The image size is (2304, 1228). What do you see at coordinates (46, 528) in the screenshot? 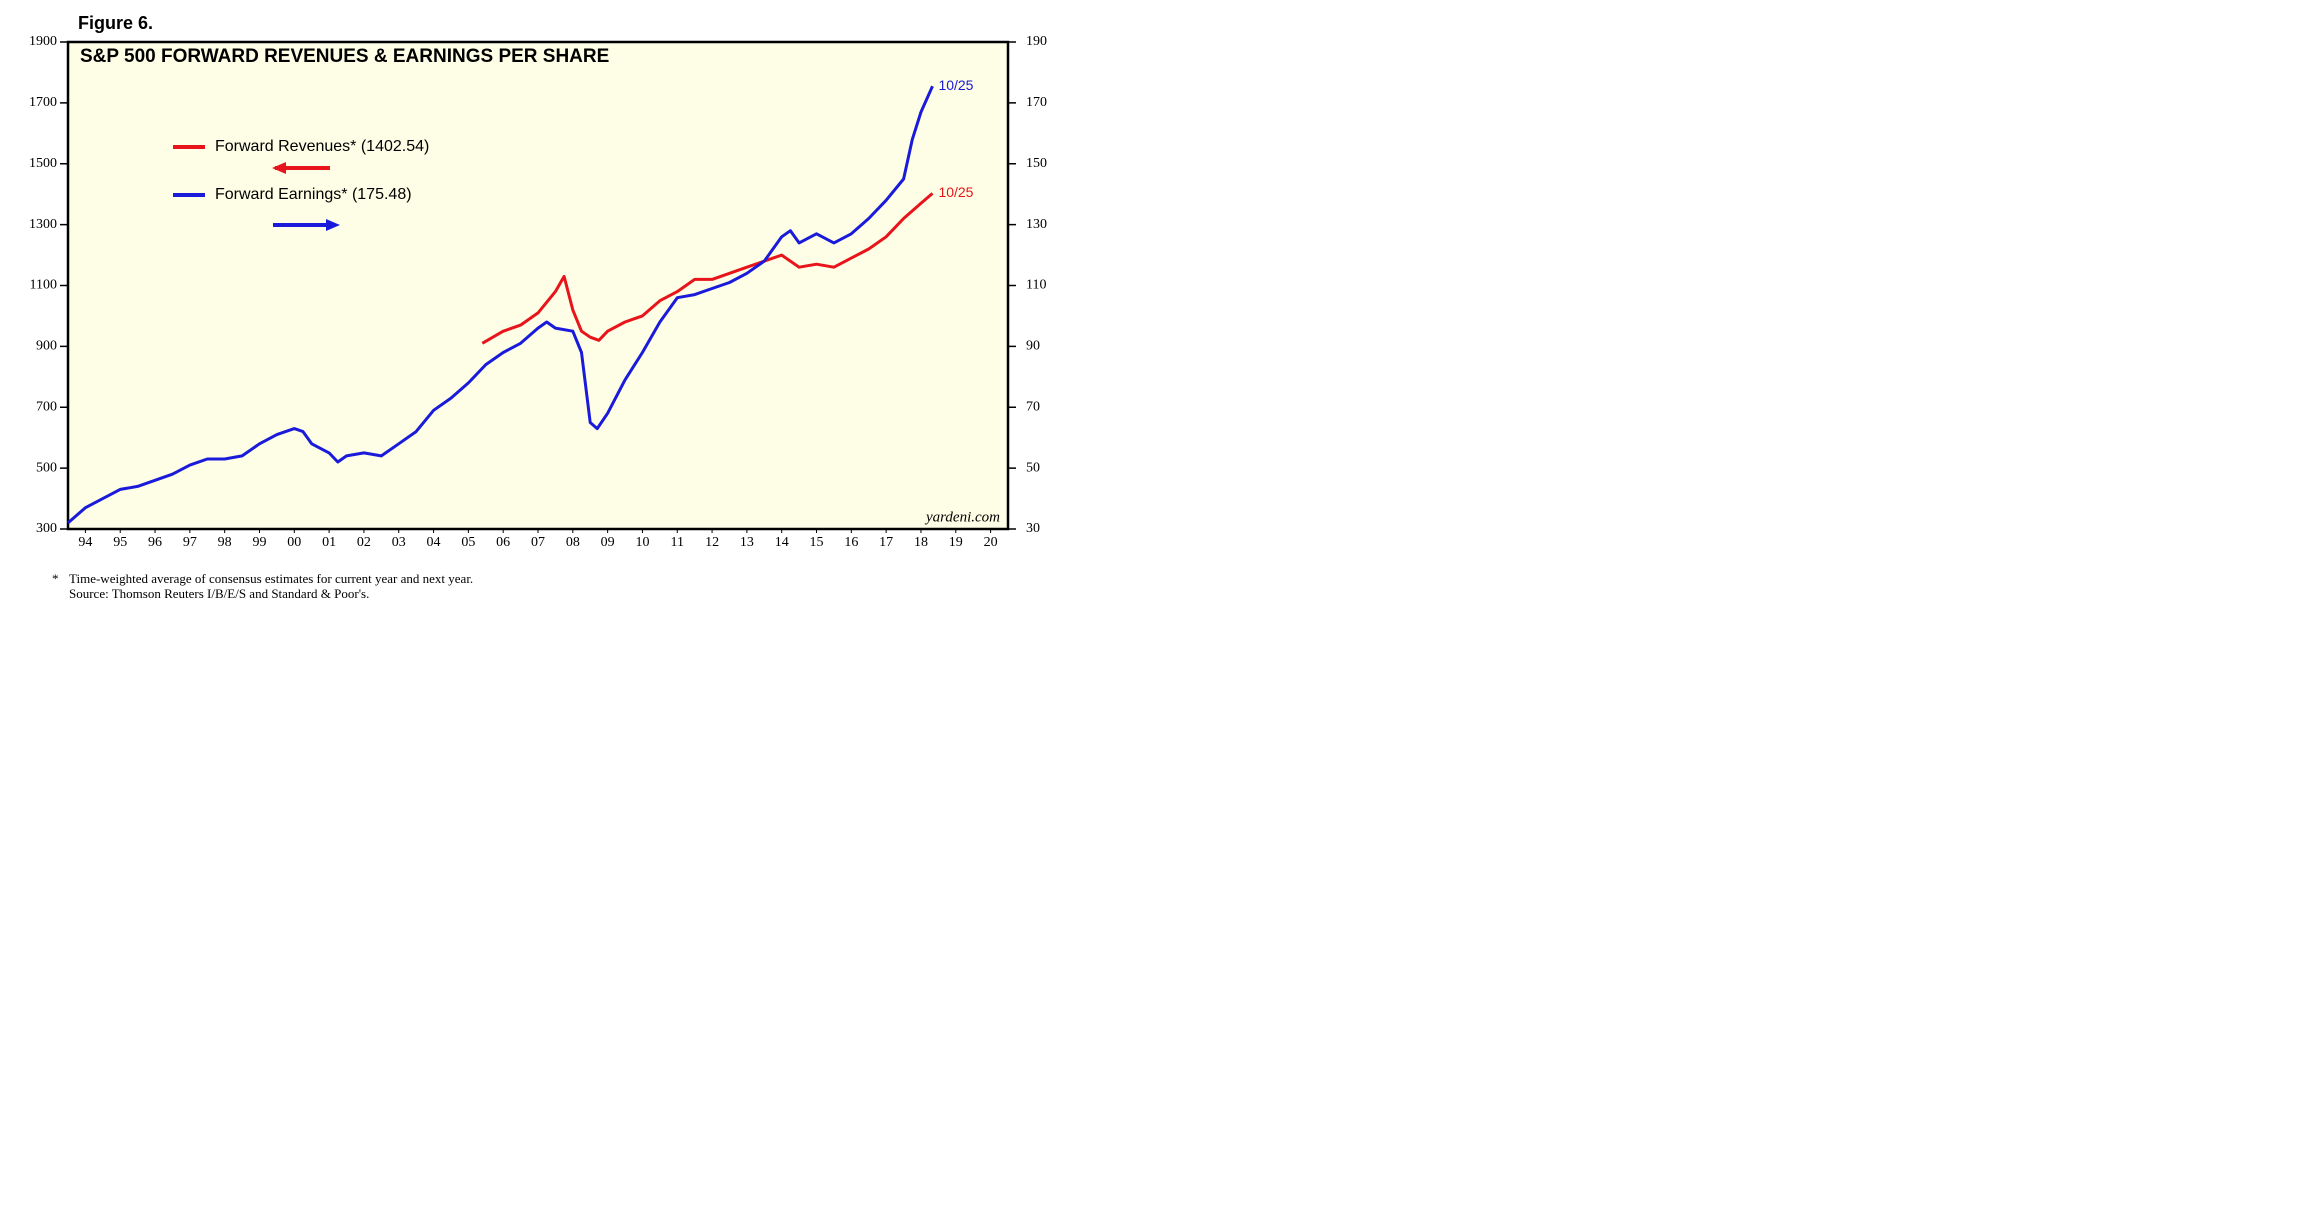
I see `y-tick-label: 300` at bounding box center [46, 528].